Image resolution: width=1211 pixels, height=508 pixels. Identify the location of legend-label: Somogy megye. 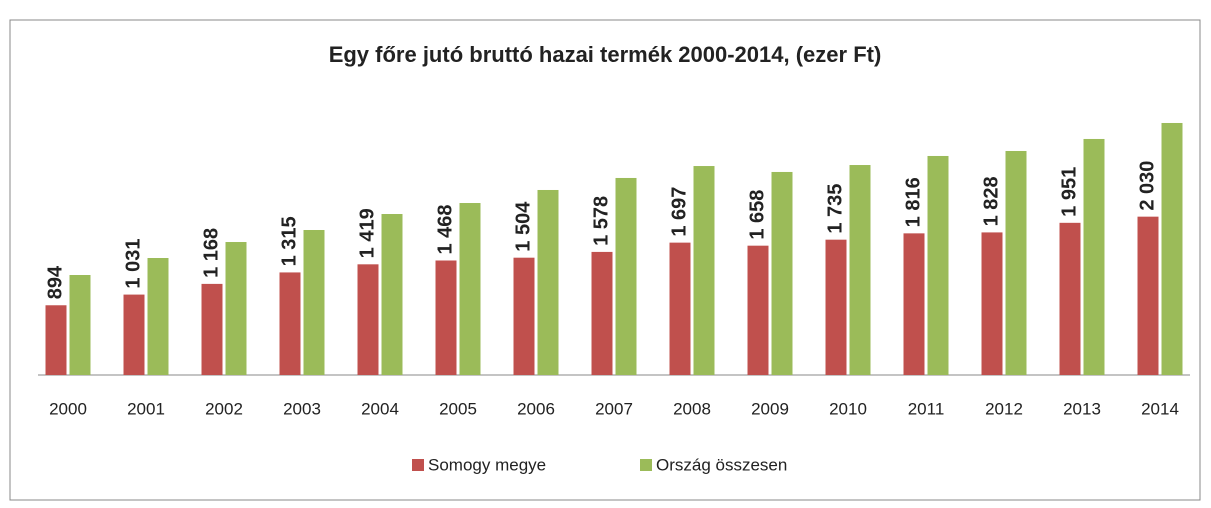
(487, 464).